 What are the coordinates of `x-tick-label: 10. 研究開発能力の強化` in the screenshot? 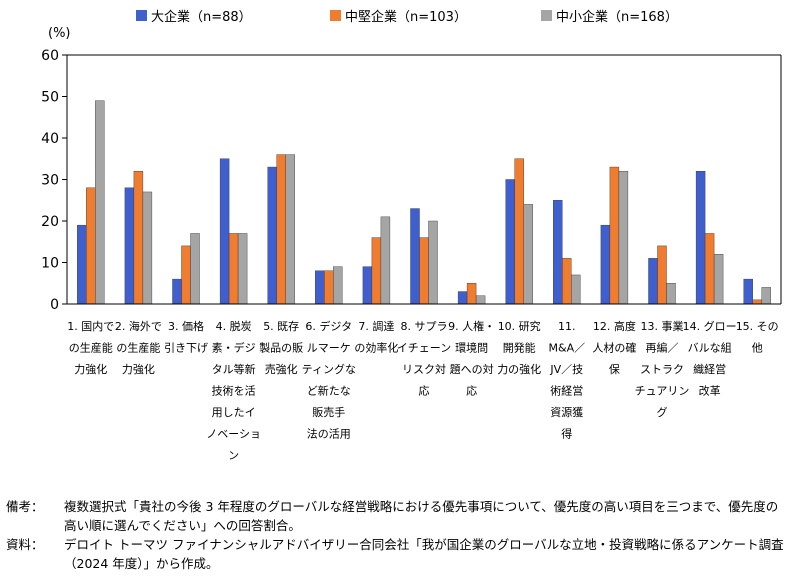 It's located at (519, 347).